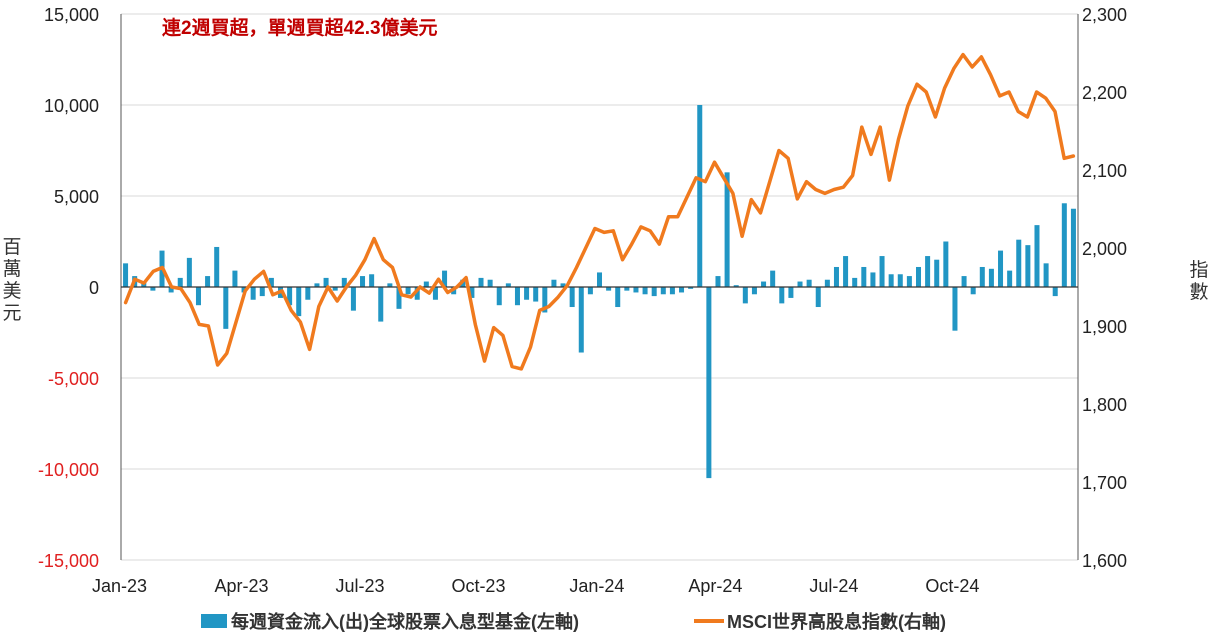  What do you see at coordinates (715, 586) in the screenshot?
I see `x-tick-label: Apr-24` at bounding box center [715, 586].